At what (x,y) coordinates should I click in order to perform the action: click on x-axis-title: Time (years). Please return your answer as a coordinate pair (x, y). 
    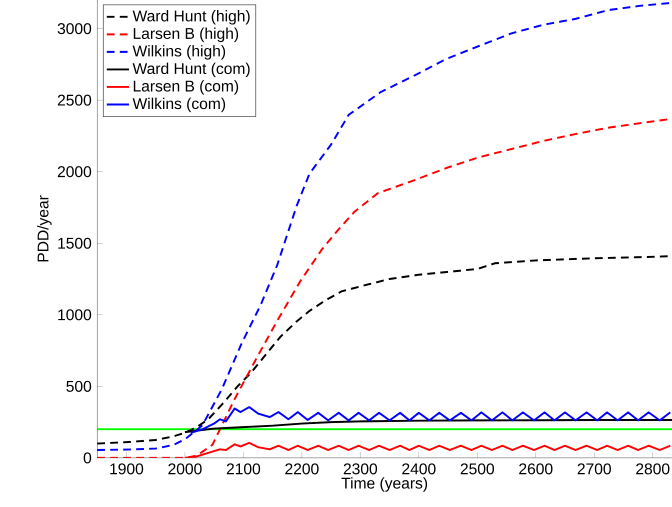
    Looking at the image, I should click on (385, 484).